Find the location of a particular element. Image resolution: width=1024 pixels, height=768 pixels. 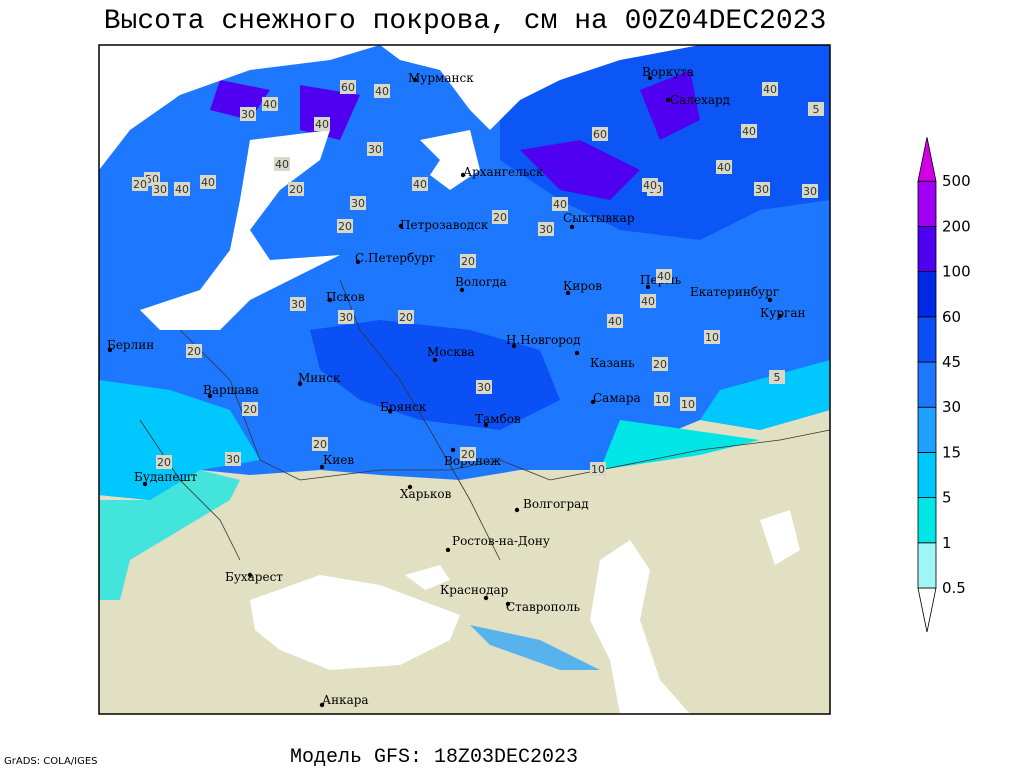

snow-deep is located at coordinates (435, 375).